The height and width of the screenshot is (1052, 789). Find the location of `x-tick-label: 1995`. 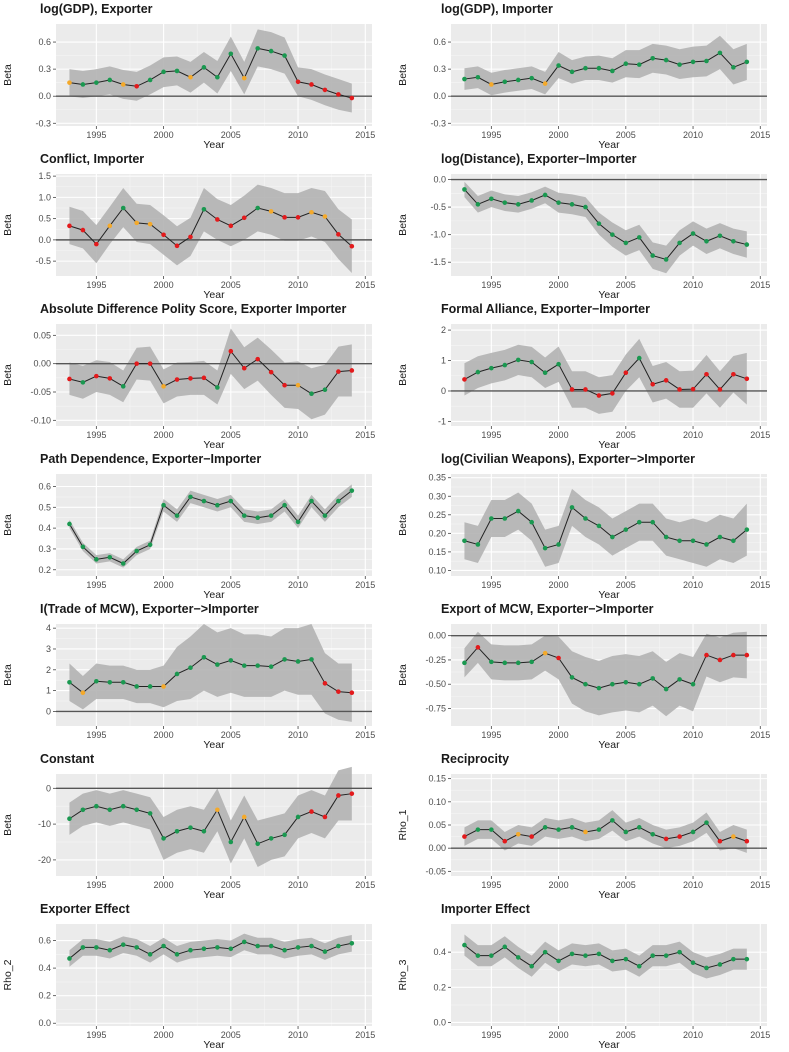

x-tick-label: 1995 is located at coordinates (96, 585).